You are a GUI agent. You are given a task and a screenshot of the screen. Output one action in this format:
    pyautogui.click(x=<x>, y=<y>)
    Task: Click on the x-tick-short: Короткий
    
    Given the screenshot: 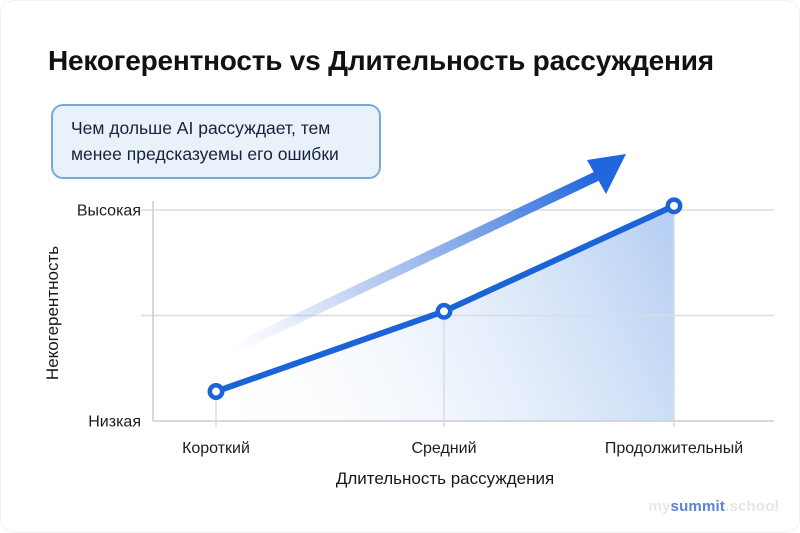 What is the action you would take?
    pyautogui.click(x=216, y=448)
    